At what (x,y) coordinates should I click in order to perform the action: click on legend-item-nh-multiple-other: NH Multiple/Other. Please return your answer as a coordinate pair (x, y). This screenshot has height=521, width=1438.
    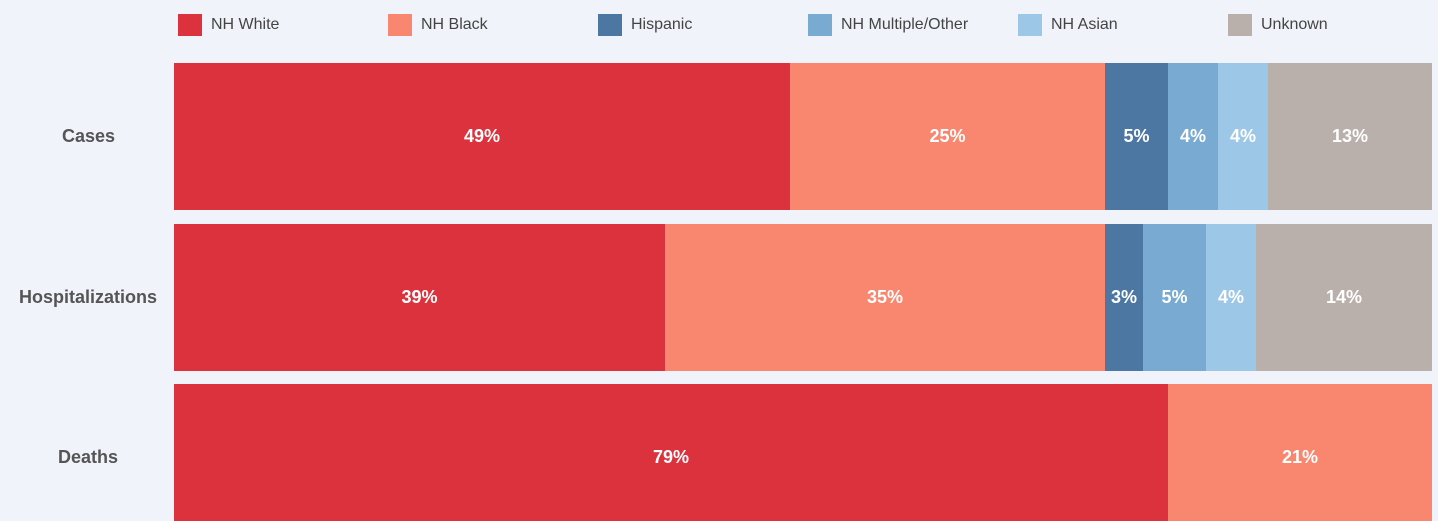
    Looking at the image, I should click on (888, 25).